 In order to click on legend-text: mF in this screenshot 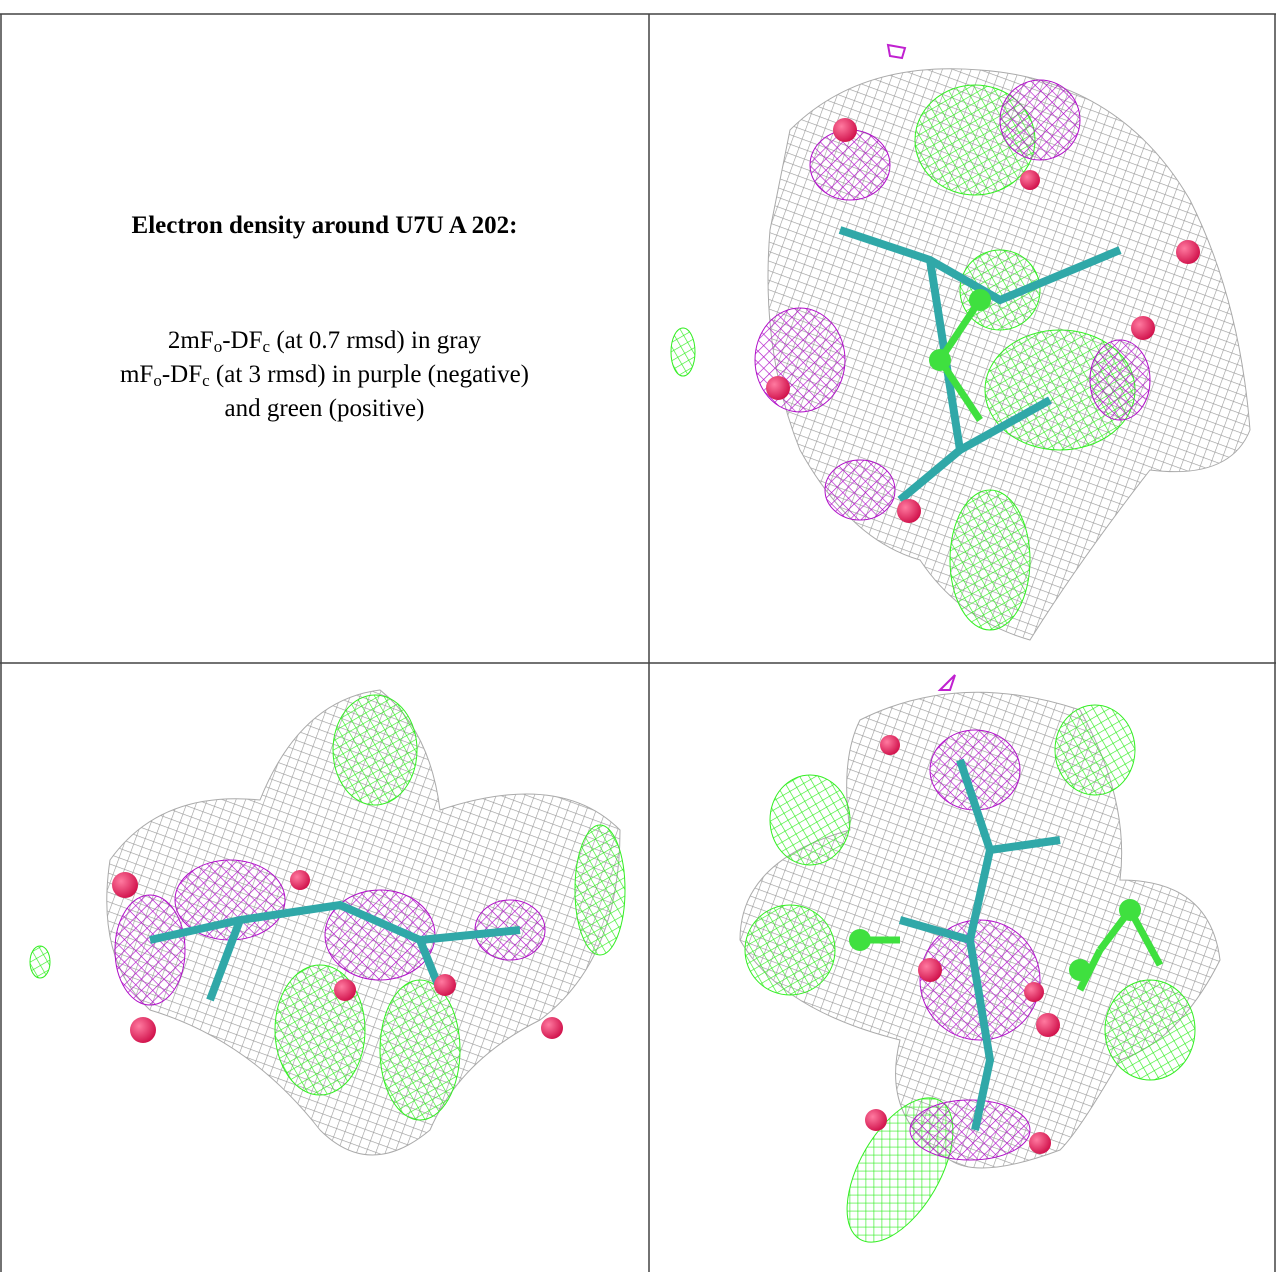, I will do `click(136, 374)`.